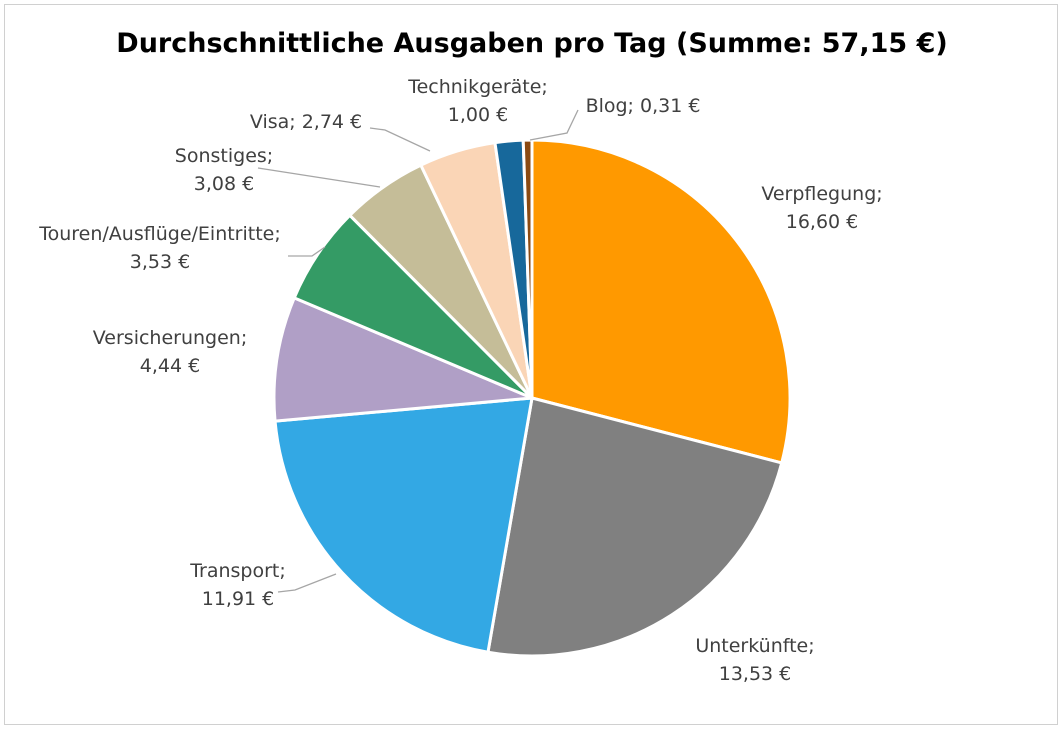  I want to click on slice-label-transport: Transport; 11,91 €, so click(237, 585).